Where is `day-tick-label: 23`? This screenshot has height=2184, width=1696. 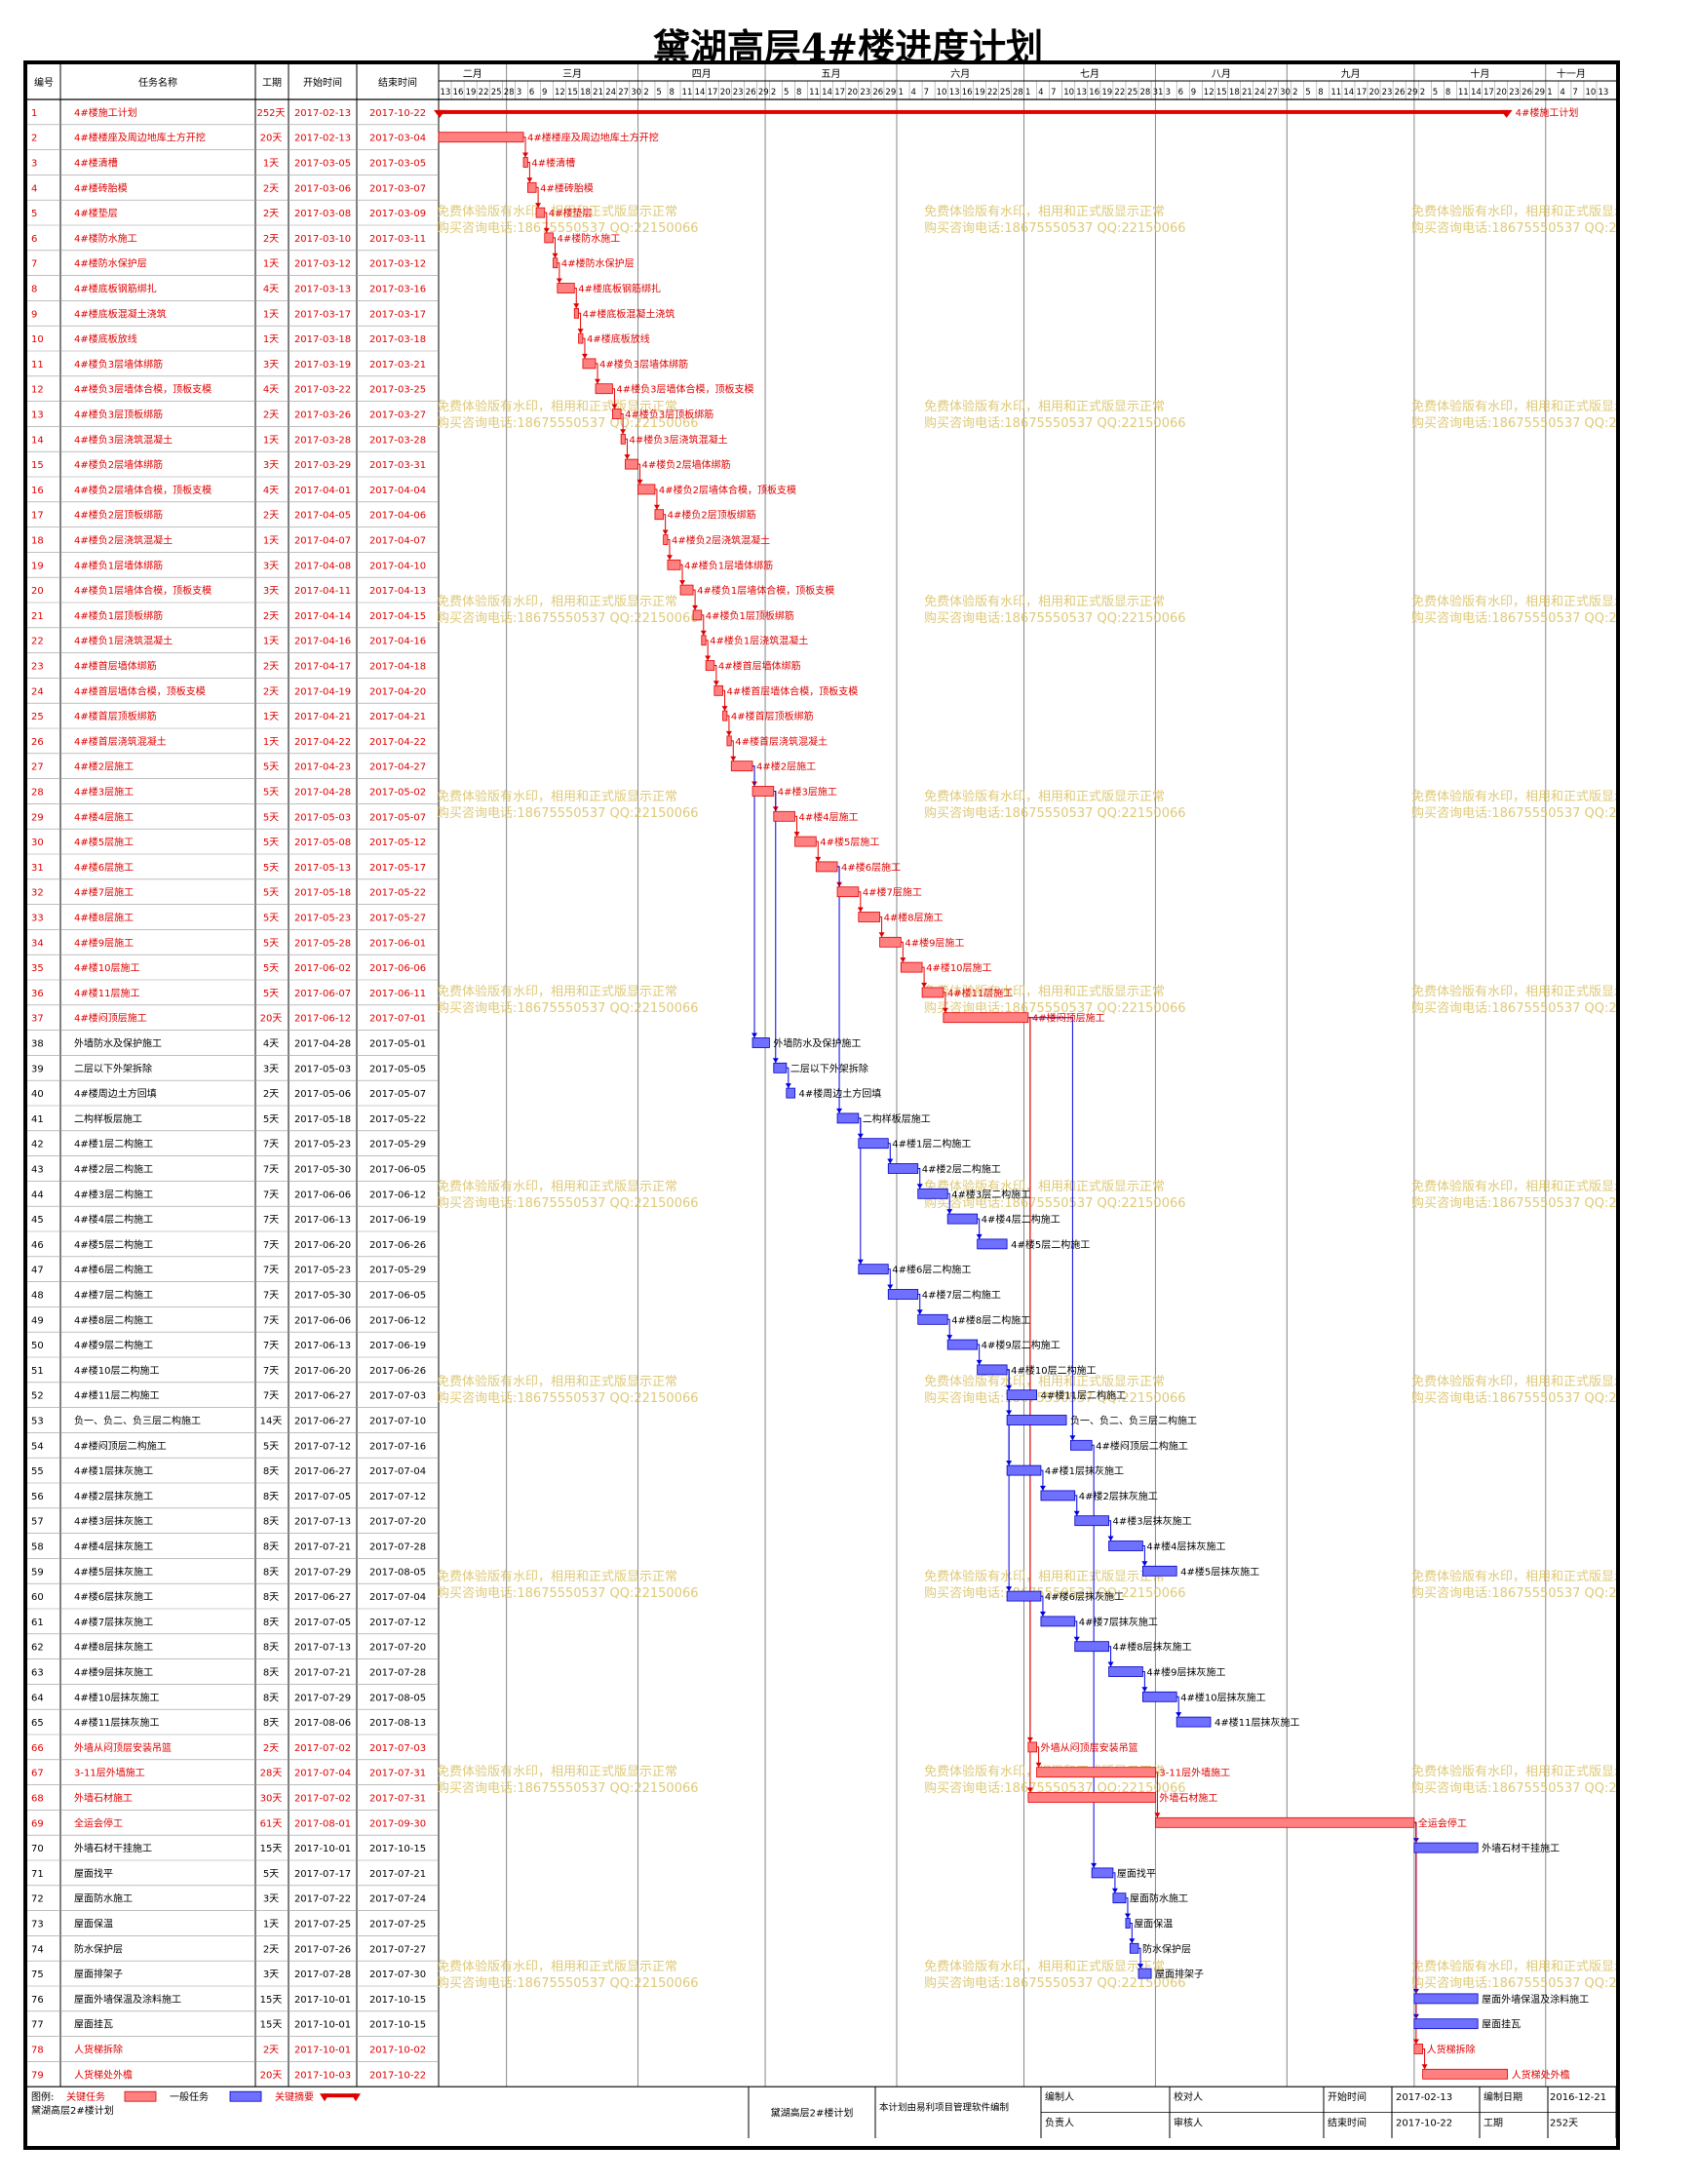
day-tick-label: 23 is located at coordinates (865, 93).